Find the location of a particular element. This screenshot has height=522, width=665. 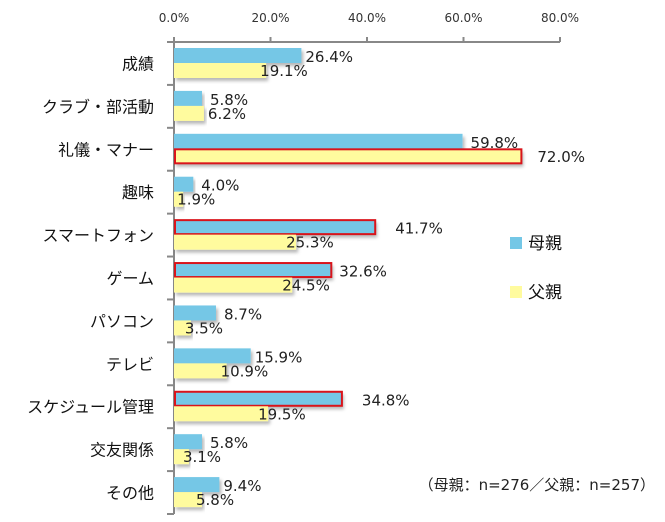

value-label-mother: 59.8% is located at coordinates (495, 143).